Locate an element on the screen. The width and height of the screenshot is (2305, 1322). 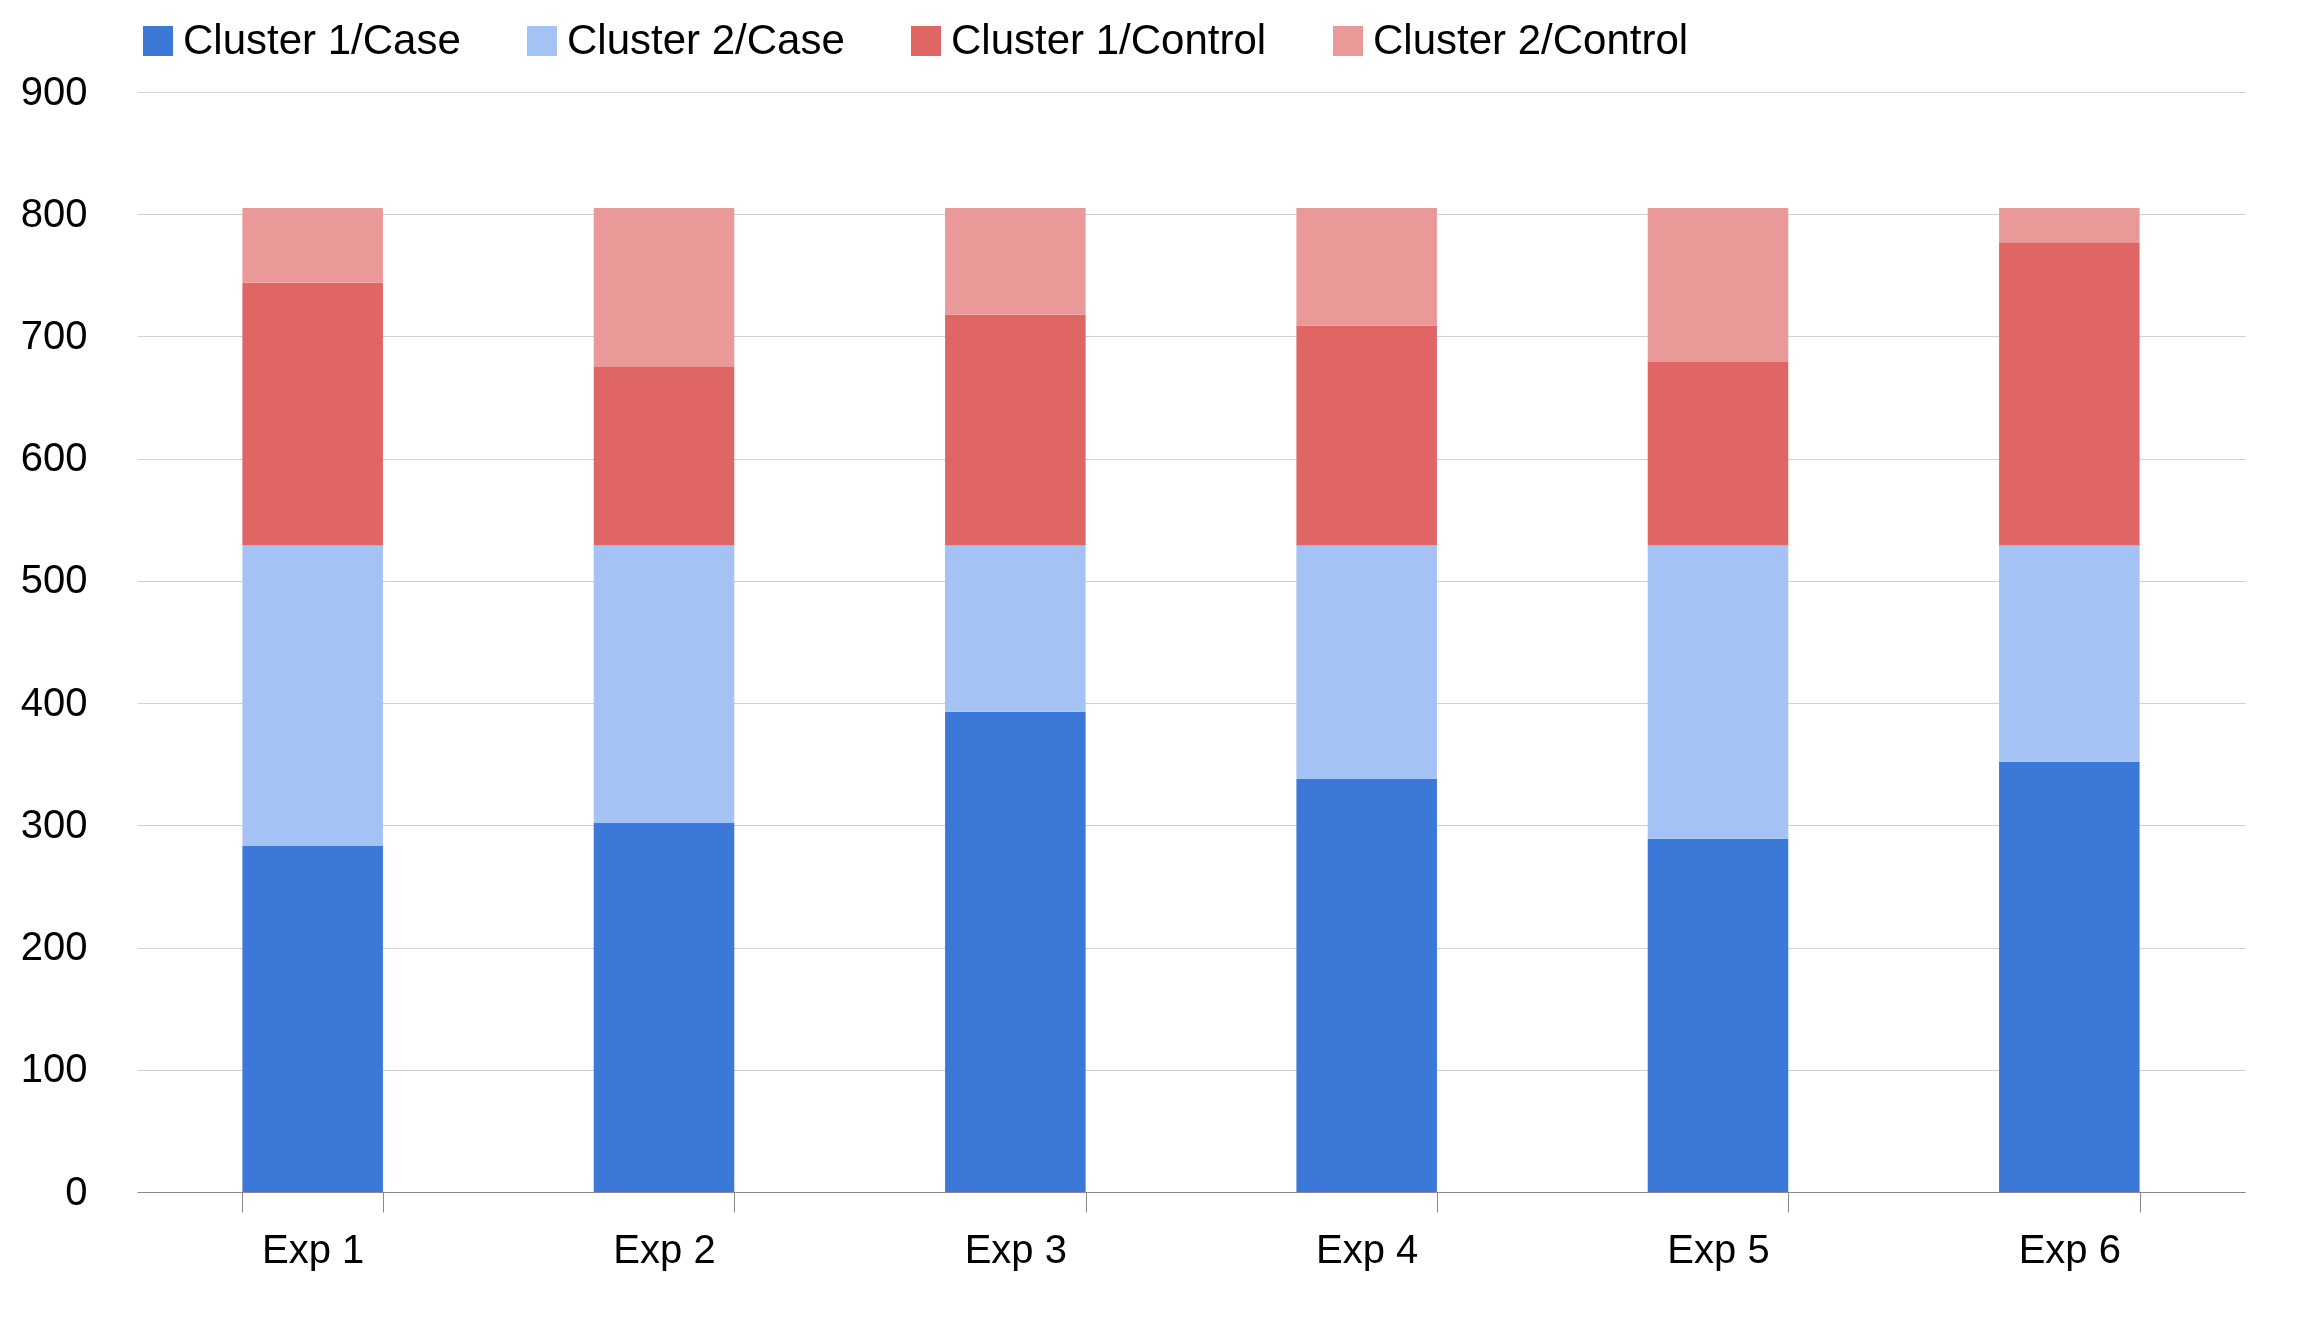
legend-label: Cluster 2/Case is located at coordinates (706, 39).